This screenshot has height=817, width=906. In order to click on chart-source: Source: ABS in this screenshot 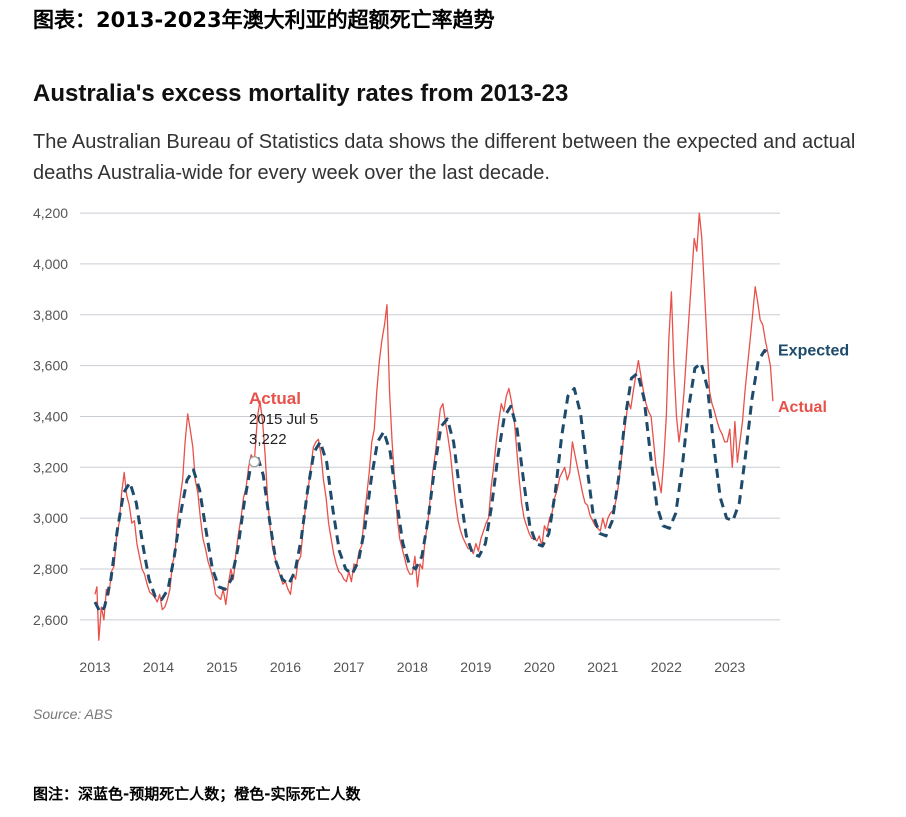, I will do `click(73, 714)`.